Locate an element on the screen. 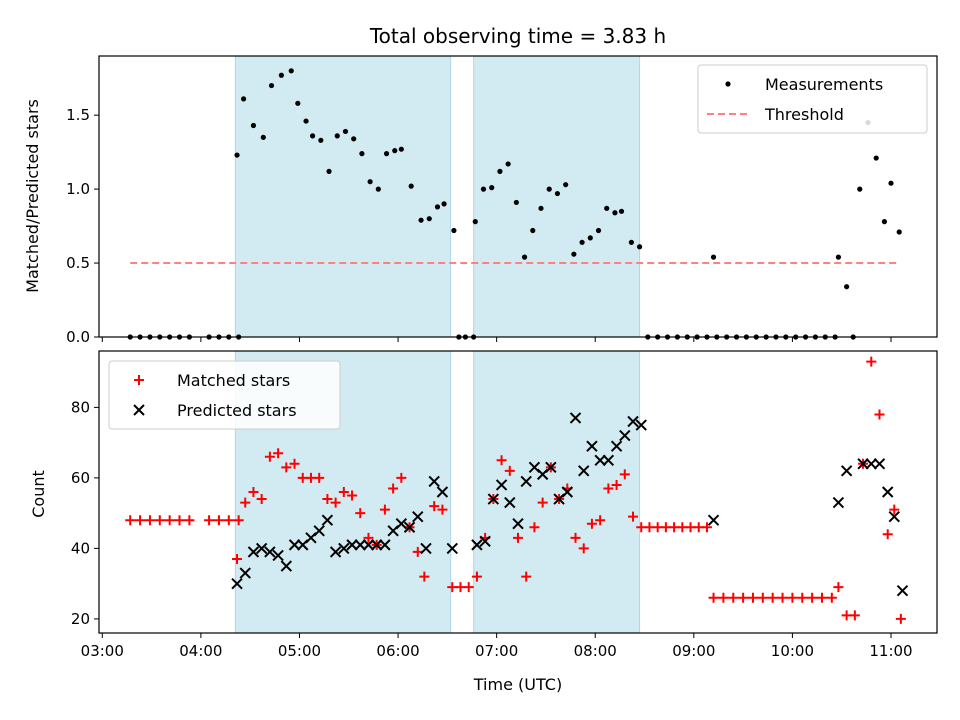 This screenshot has width=960, height=720. x-tick-label: 07:00 is located at coordinates (496, 651).